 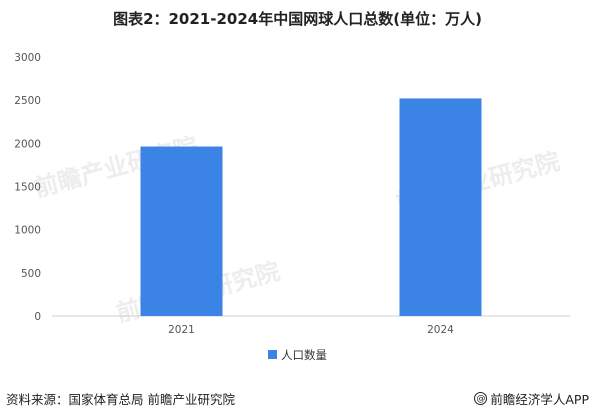 What do you see at coordinates (27, 58) in the screenshot?
I see `y-tick-label: 3000` at bounding box center [27, 58].